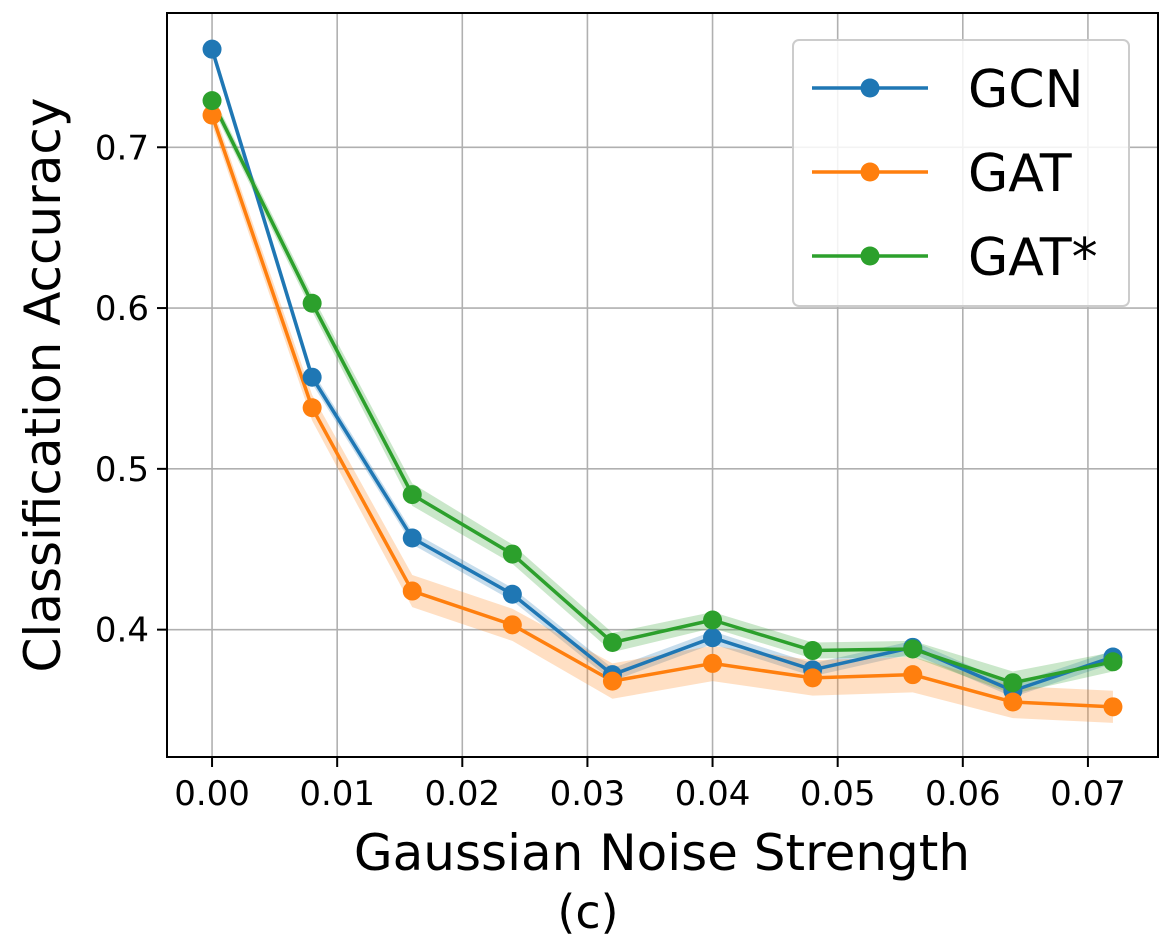 The height and width of the screenshot is (940, 1173). What do you see at coordinates (1020, 174) in the screenshot?
I see `legend-label: GAT` at bounding box center [1020, 174].